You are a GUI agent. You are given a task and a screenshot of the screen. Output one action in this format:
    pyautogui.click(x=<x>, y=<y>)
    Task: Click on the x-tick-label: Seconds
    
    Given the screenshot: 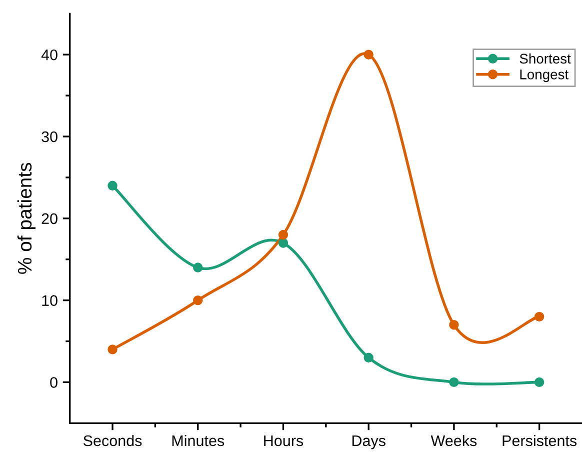 What is the action you would take?
    pyautogui.click(x=112, y=440)
    